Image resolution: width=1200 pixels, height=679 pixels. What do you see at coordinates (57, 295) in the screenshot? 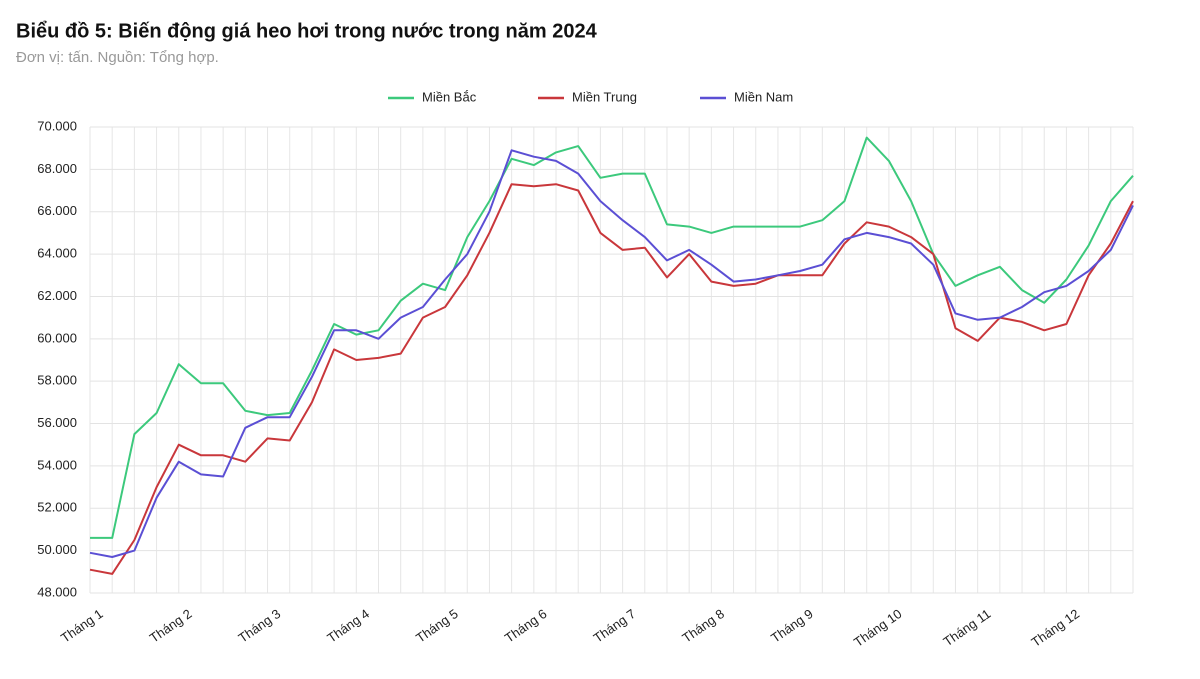
I see `y-tick-label: 62.000` at bounding box center [57, 295].